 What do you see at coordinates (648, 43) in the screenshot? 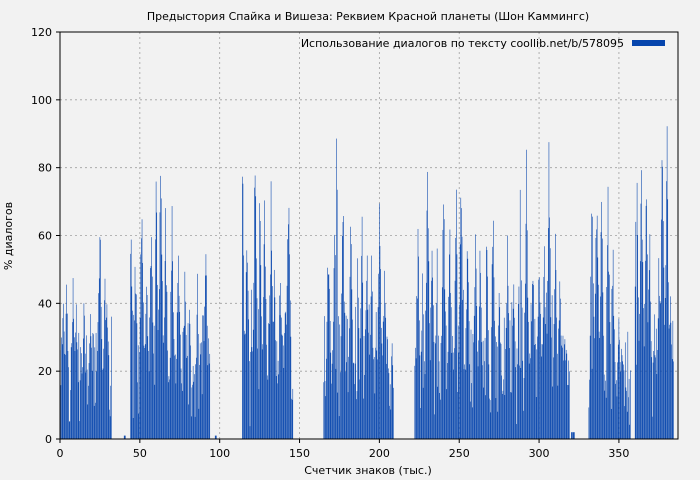
I see `legend-swatch` at bounding box center [648, 43].